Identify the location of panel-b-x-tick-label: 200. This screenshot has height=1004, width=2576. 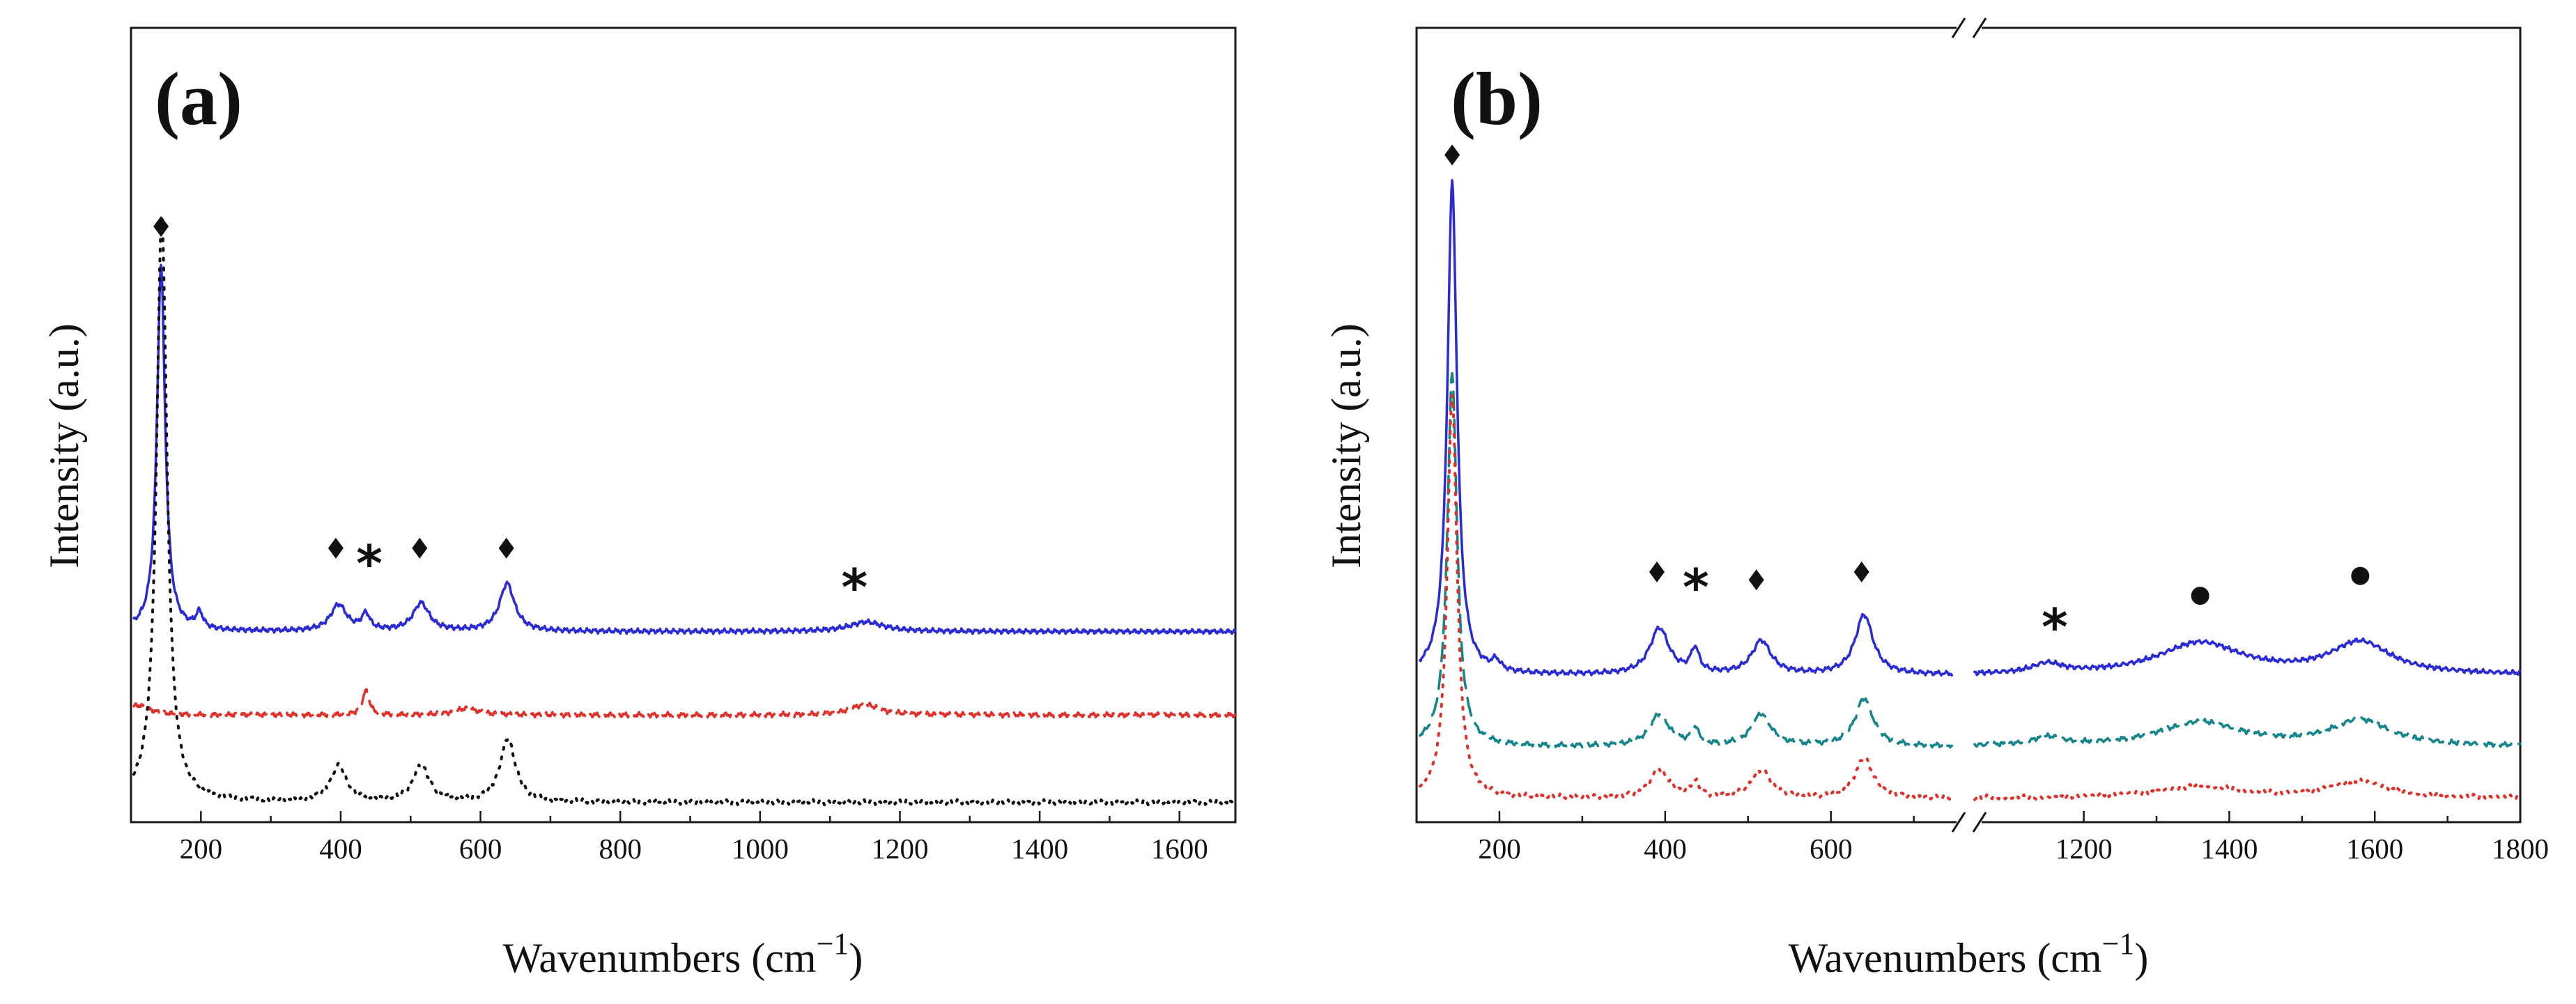
(1499, 849).